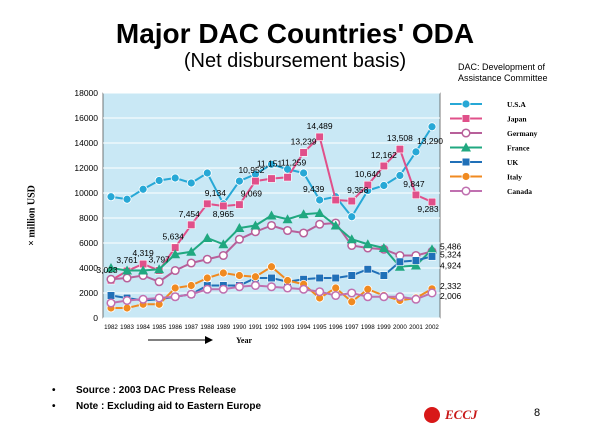 The width and height of the screenshot is (590, 443). What do you see at coordinates (209, 340) in the screenshot?
I see `year-arrow-head` at bounding box center [209, 340].